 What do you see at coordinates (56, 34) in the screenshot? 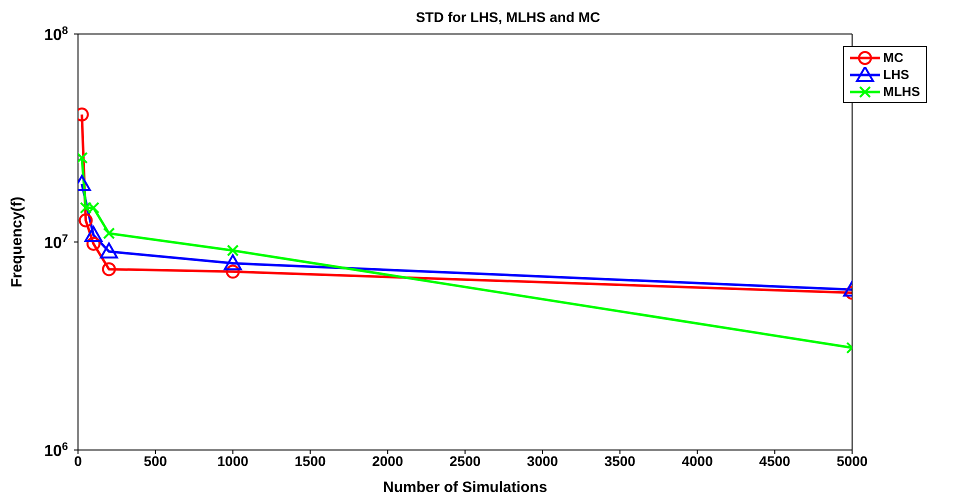
I see `y-tick-label: 10$^{8}$` at bounding box center [56, 34].